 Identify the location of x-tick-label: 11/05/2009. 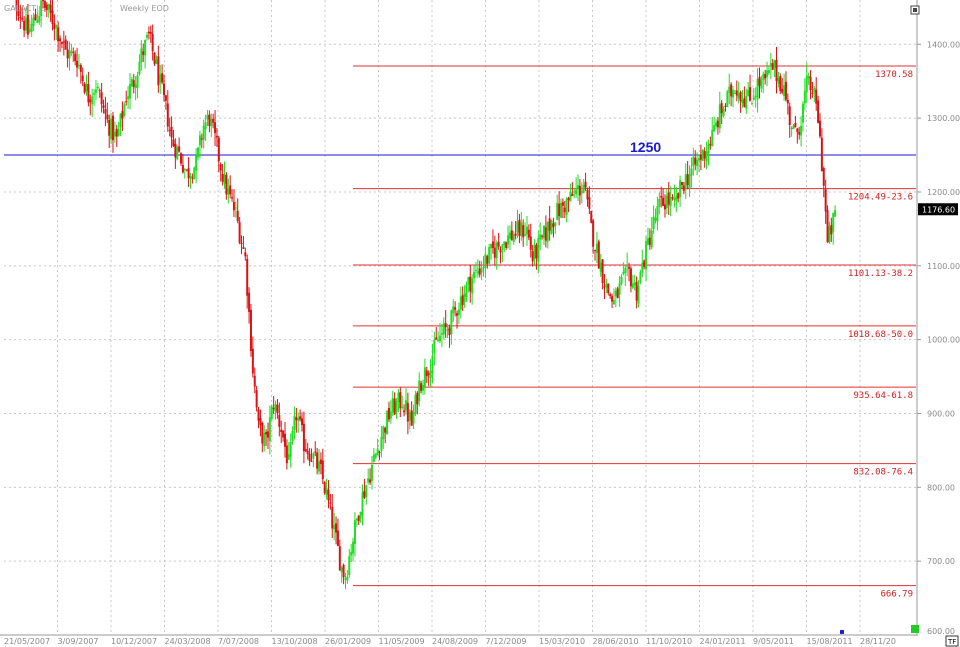
(402, 641).